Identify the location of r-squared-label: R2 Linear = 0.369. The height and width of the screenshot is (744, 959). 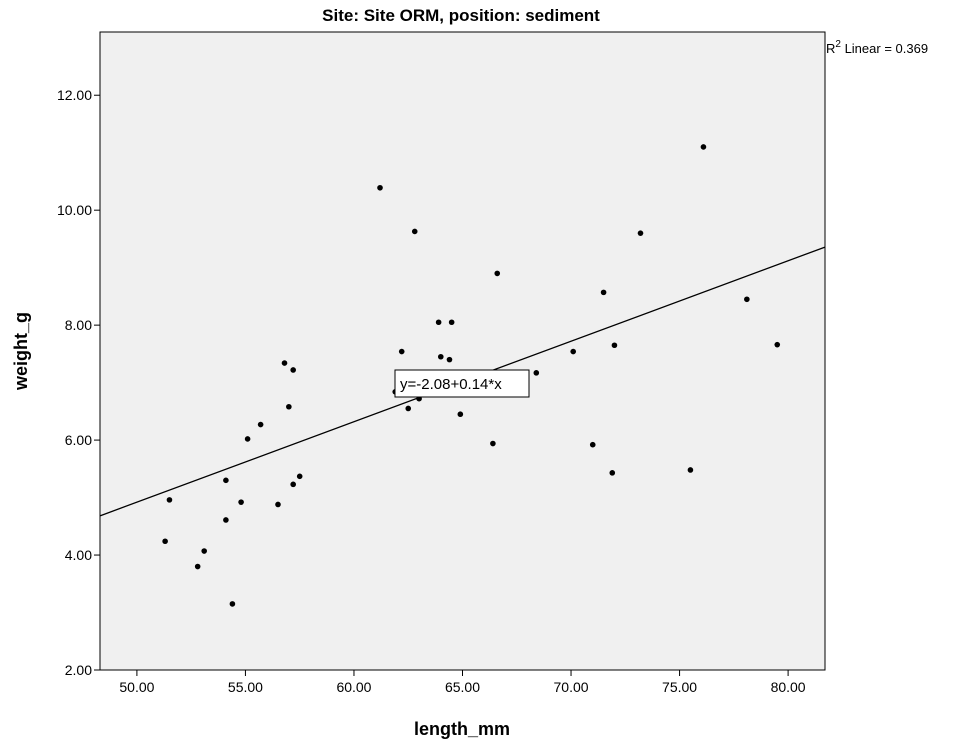
(877, 47).